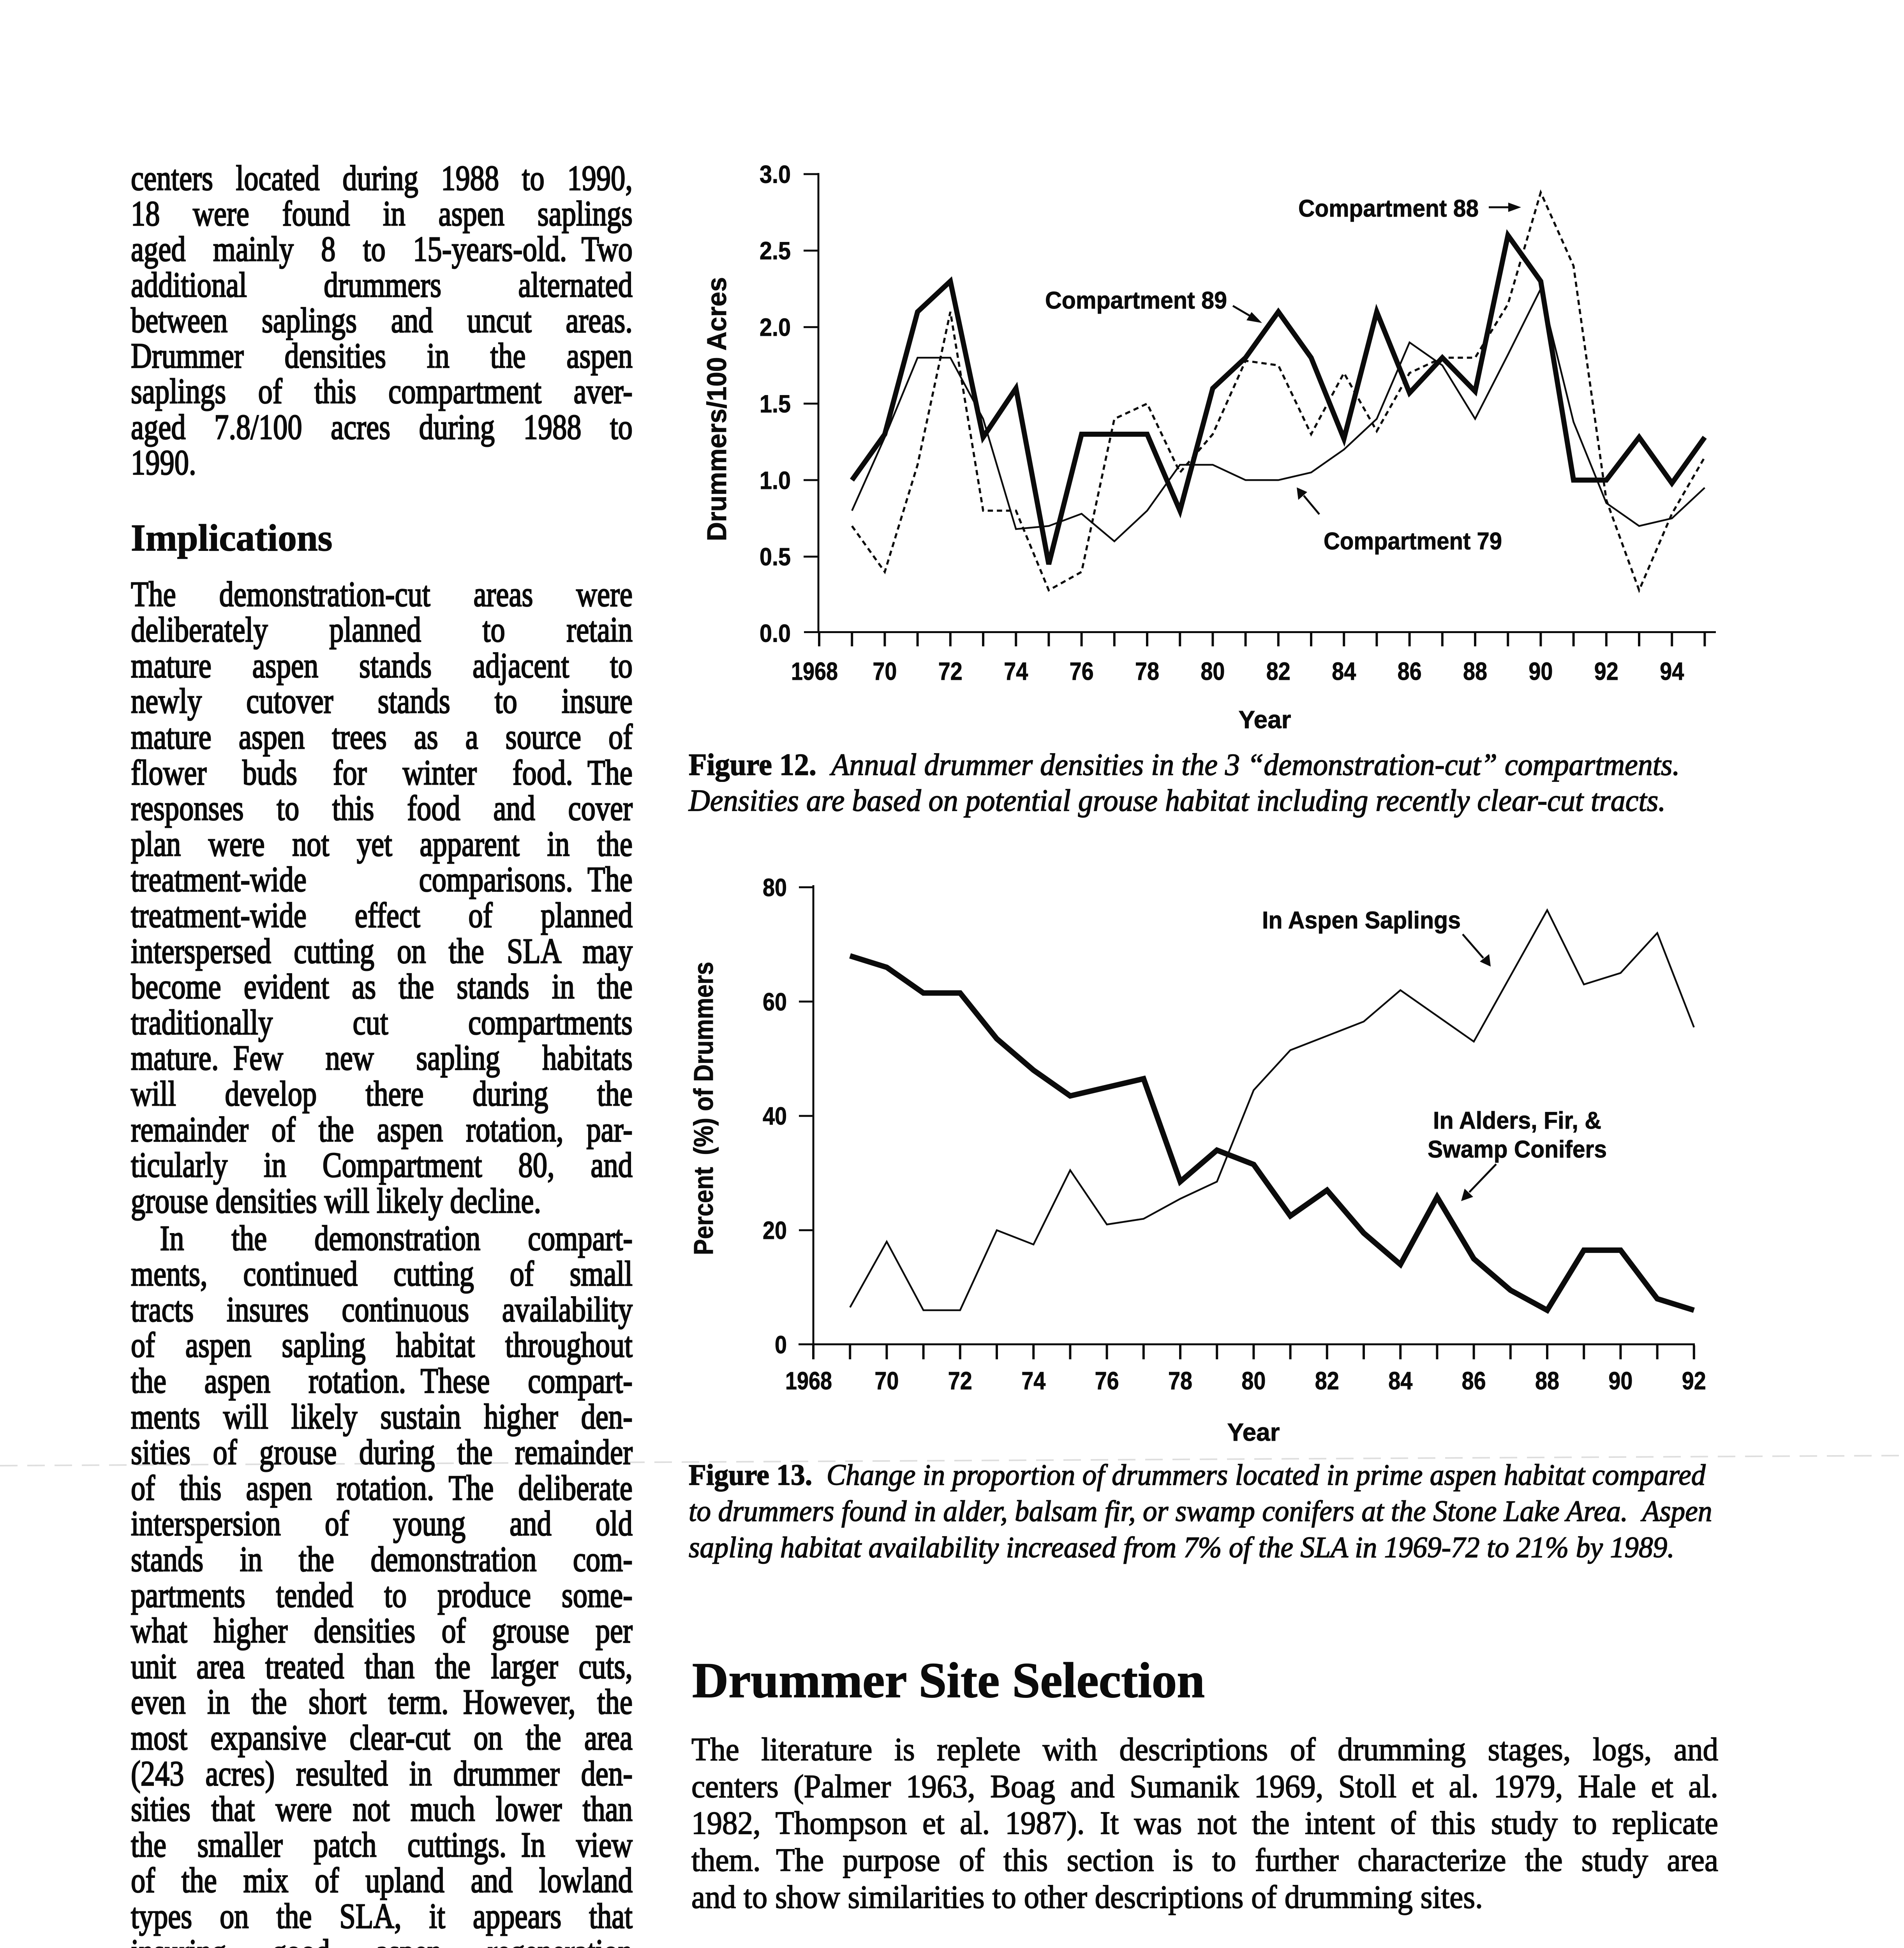 The width and height of the screenshot is (1904, 1948). What do you see at coordinates (1361, 921) in the screenshot?
I see `svg-text: In Aspen Saplings` at bounding box center [1361, 921].